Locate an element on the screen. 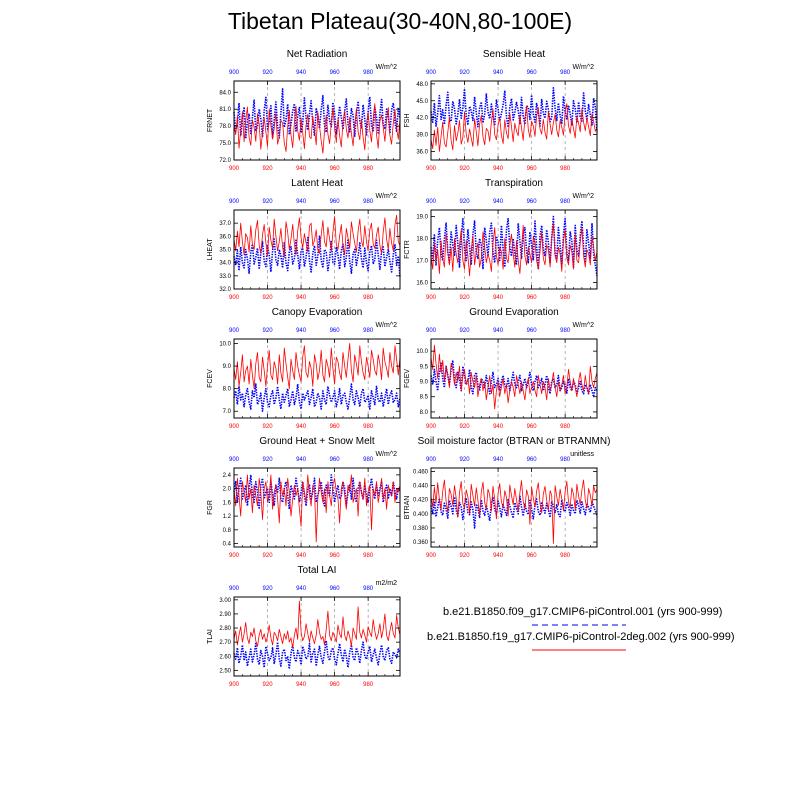  y-tick-label: 3.00 is located at coordinates (225, 601).